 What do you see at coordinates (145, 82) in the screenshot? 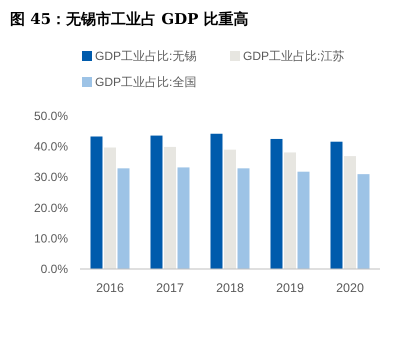
I see `legend-label: GDP工业占比:全国` at bounding box center [145, 82].